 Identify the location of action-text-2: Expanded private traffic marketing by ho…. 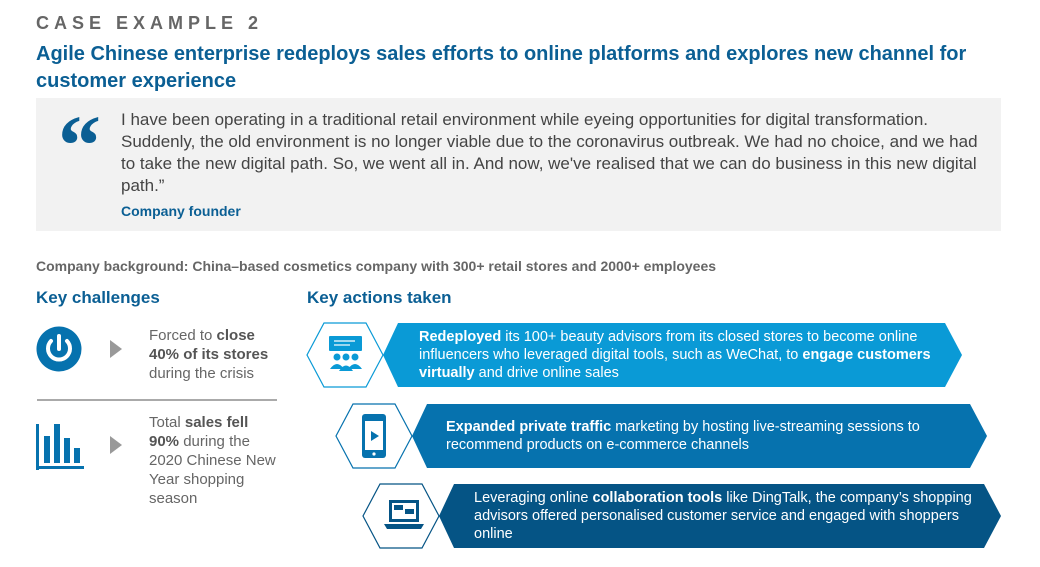
(683, 436).